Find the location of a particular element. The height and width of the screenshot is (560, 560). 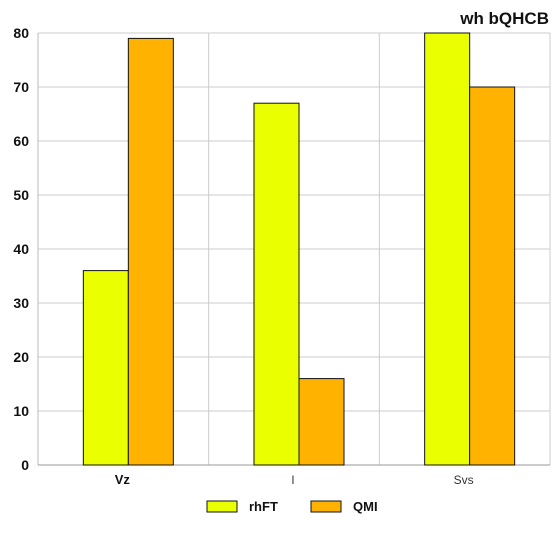

x-tick-label: Svs is located at coordinates (464, 480).